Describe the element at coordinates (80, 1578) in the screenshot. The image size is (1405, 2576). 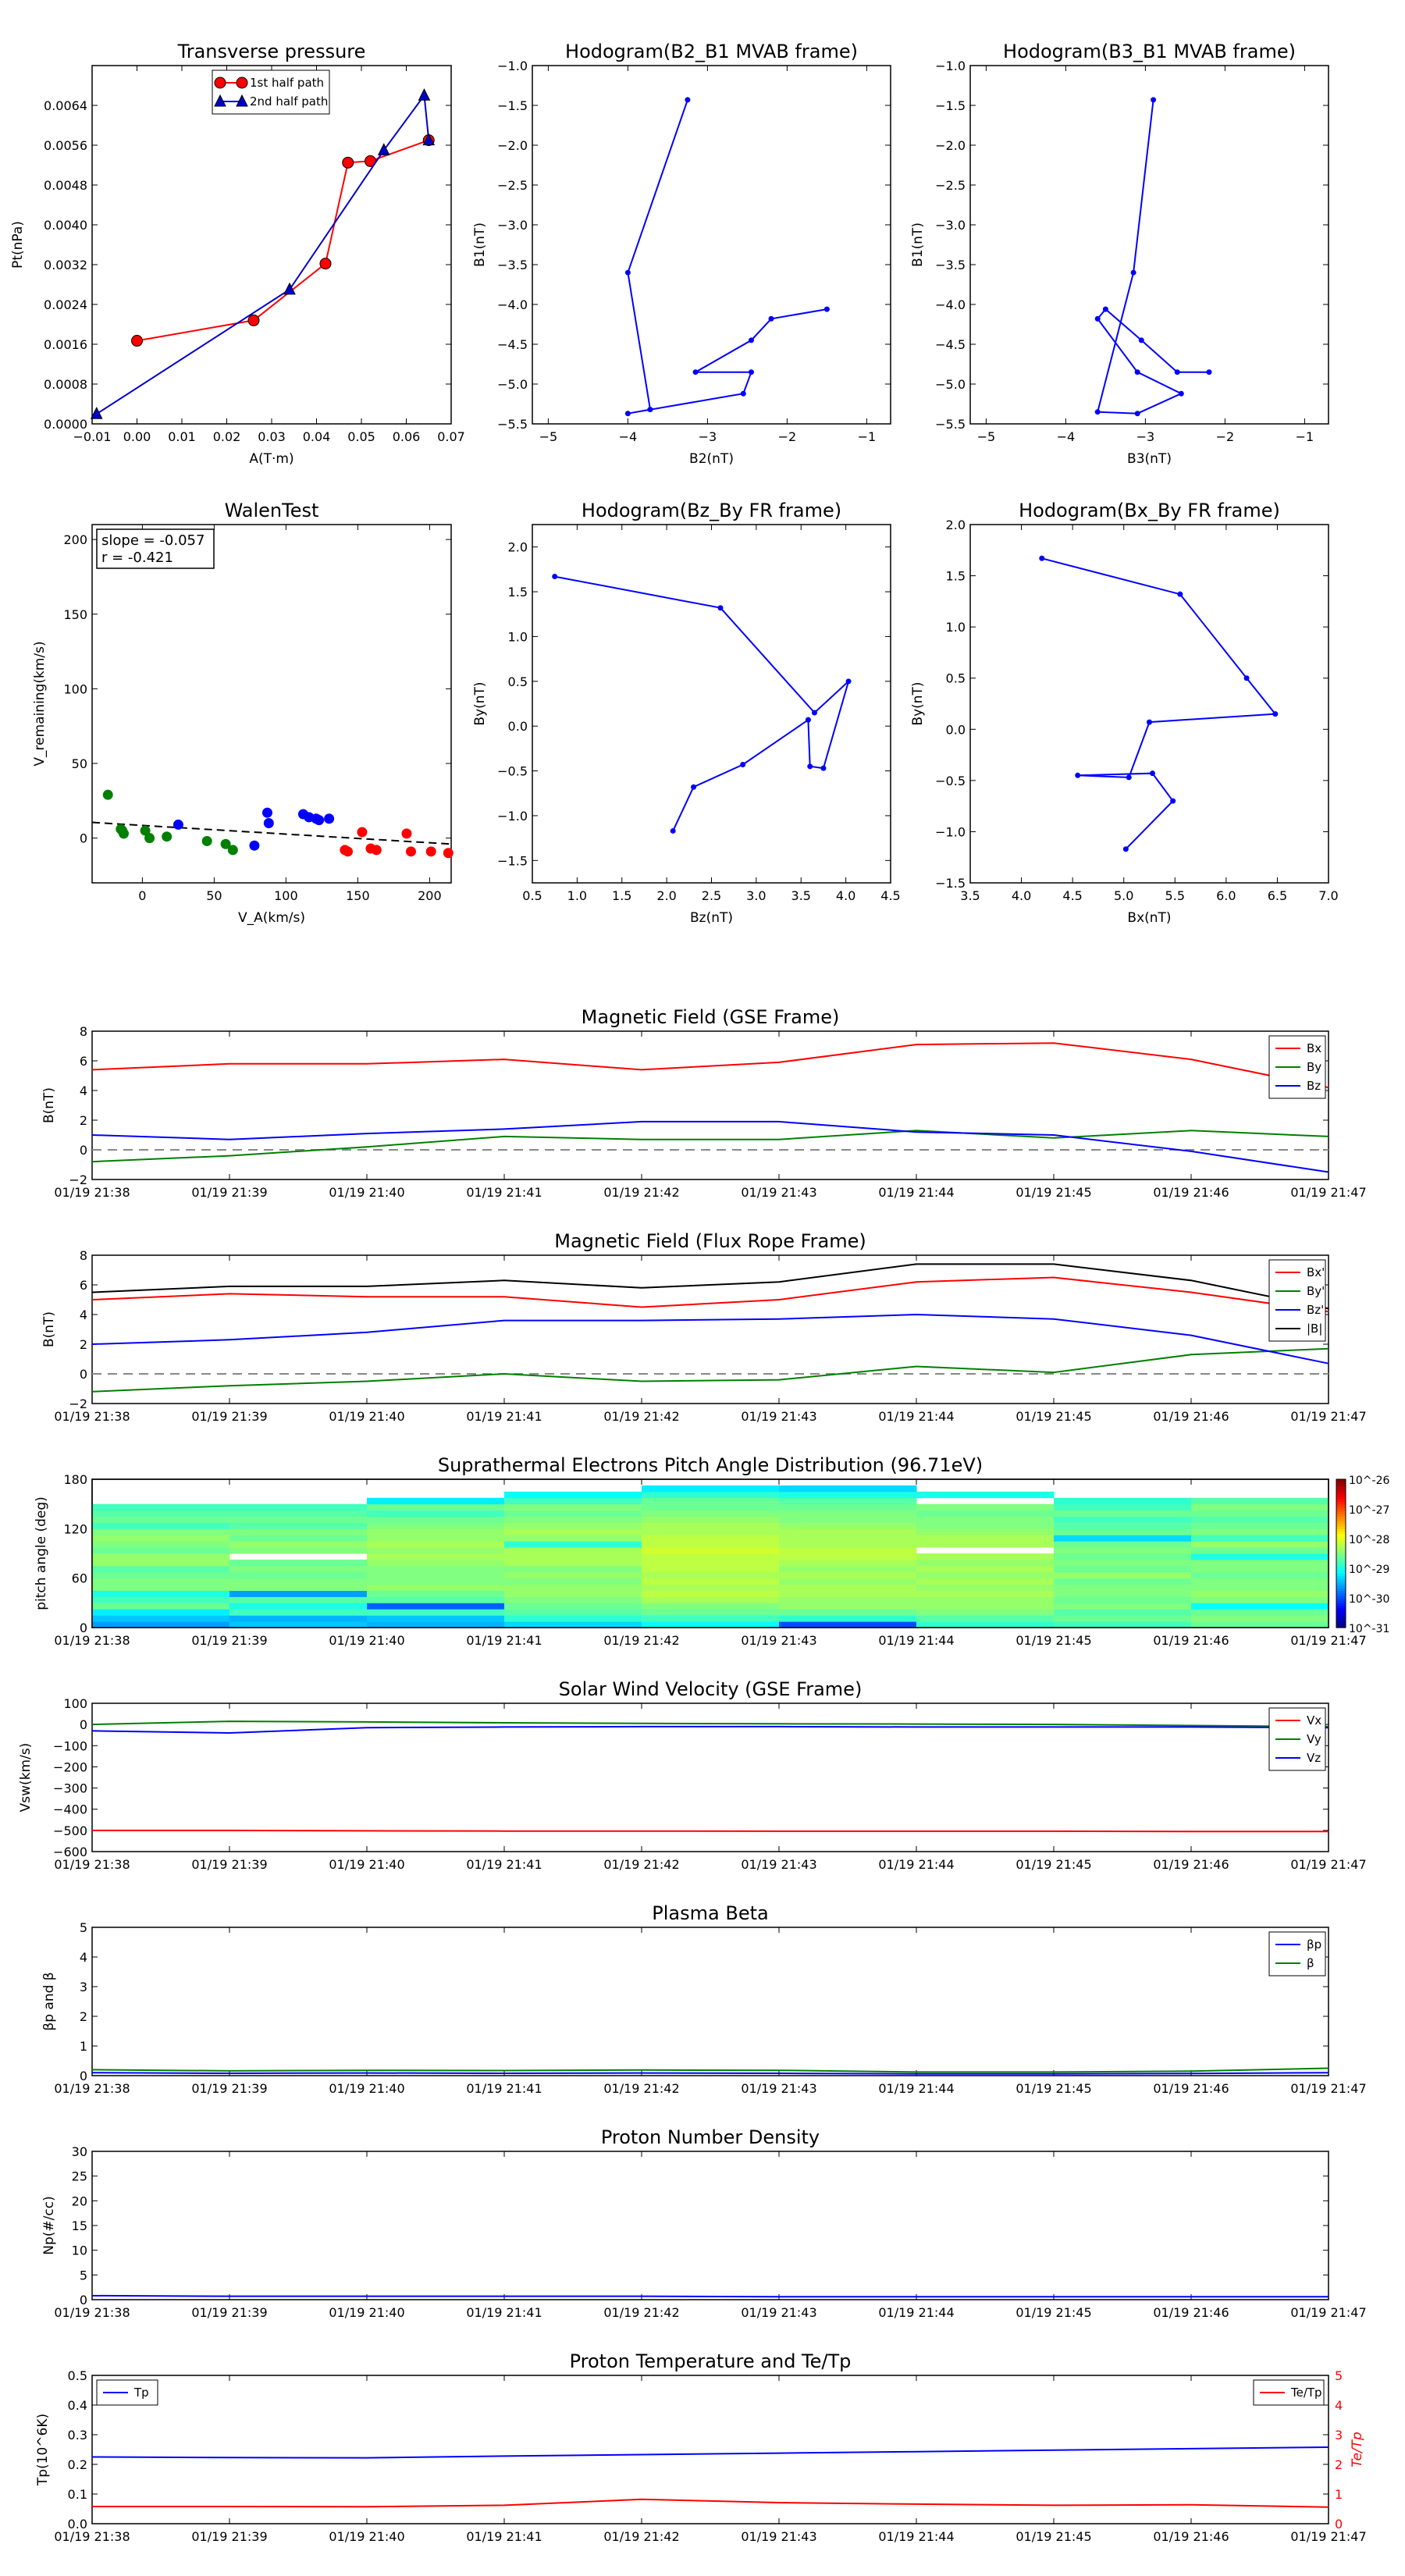
I see `y-tick-label: 60` at that location.